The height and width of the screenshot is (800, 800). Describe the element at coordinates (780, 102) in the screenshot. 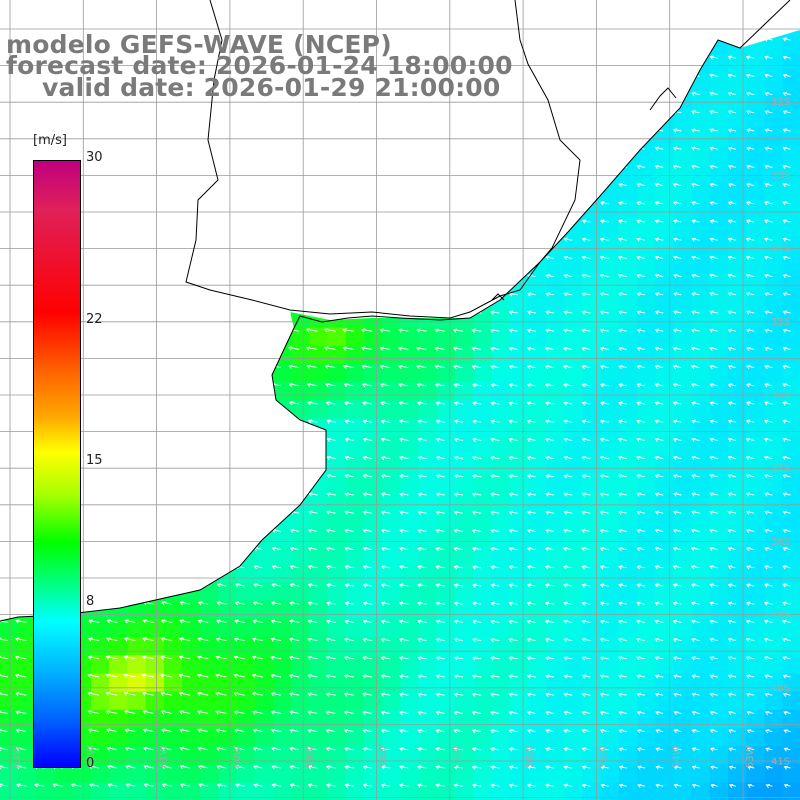

I see `latitude-label: 32S` at that location.